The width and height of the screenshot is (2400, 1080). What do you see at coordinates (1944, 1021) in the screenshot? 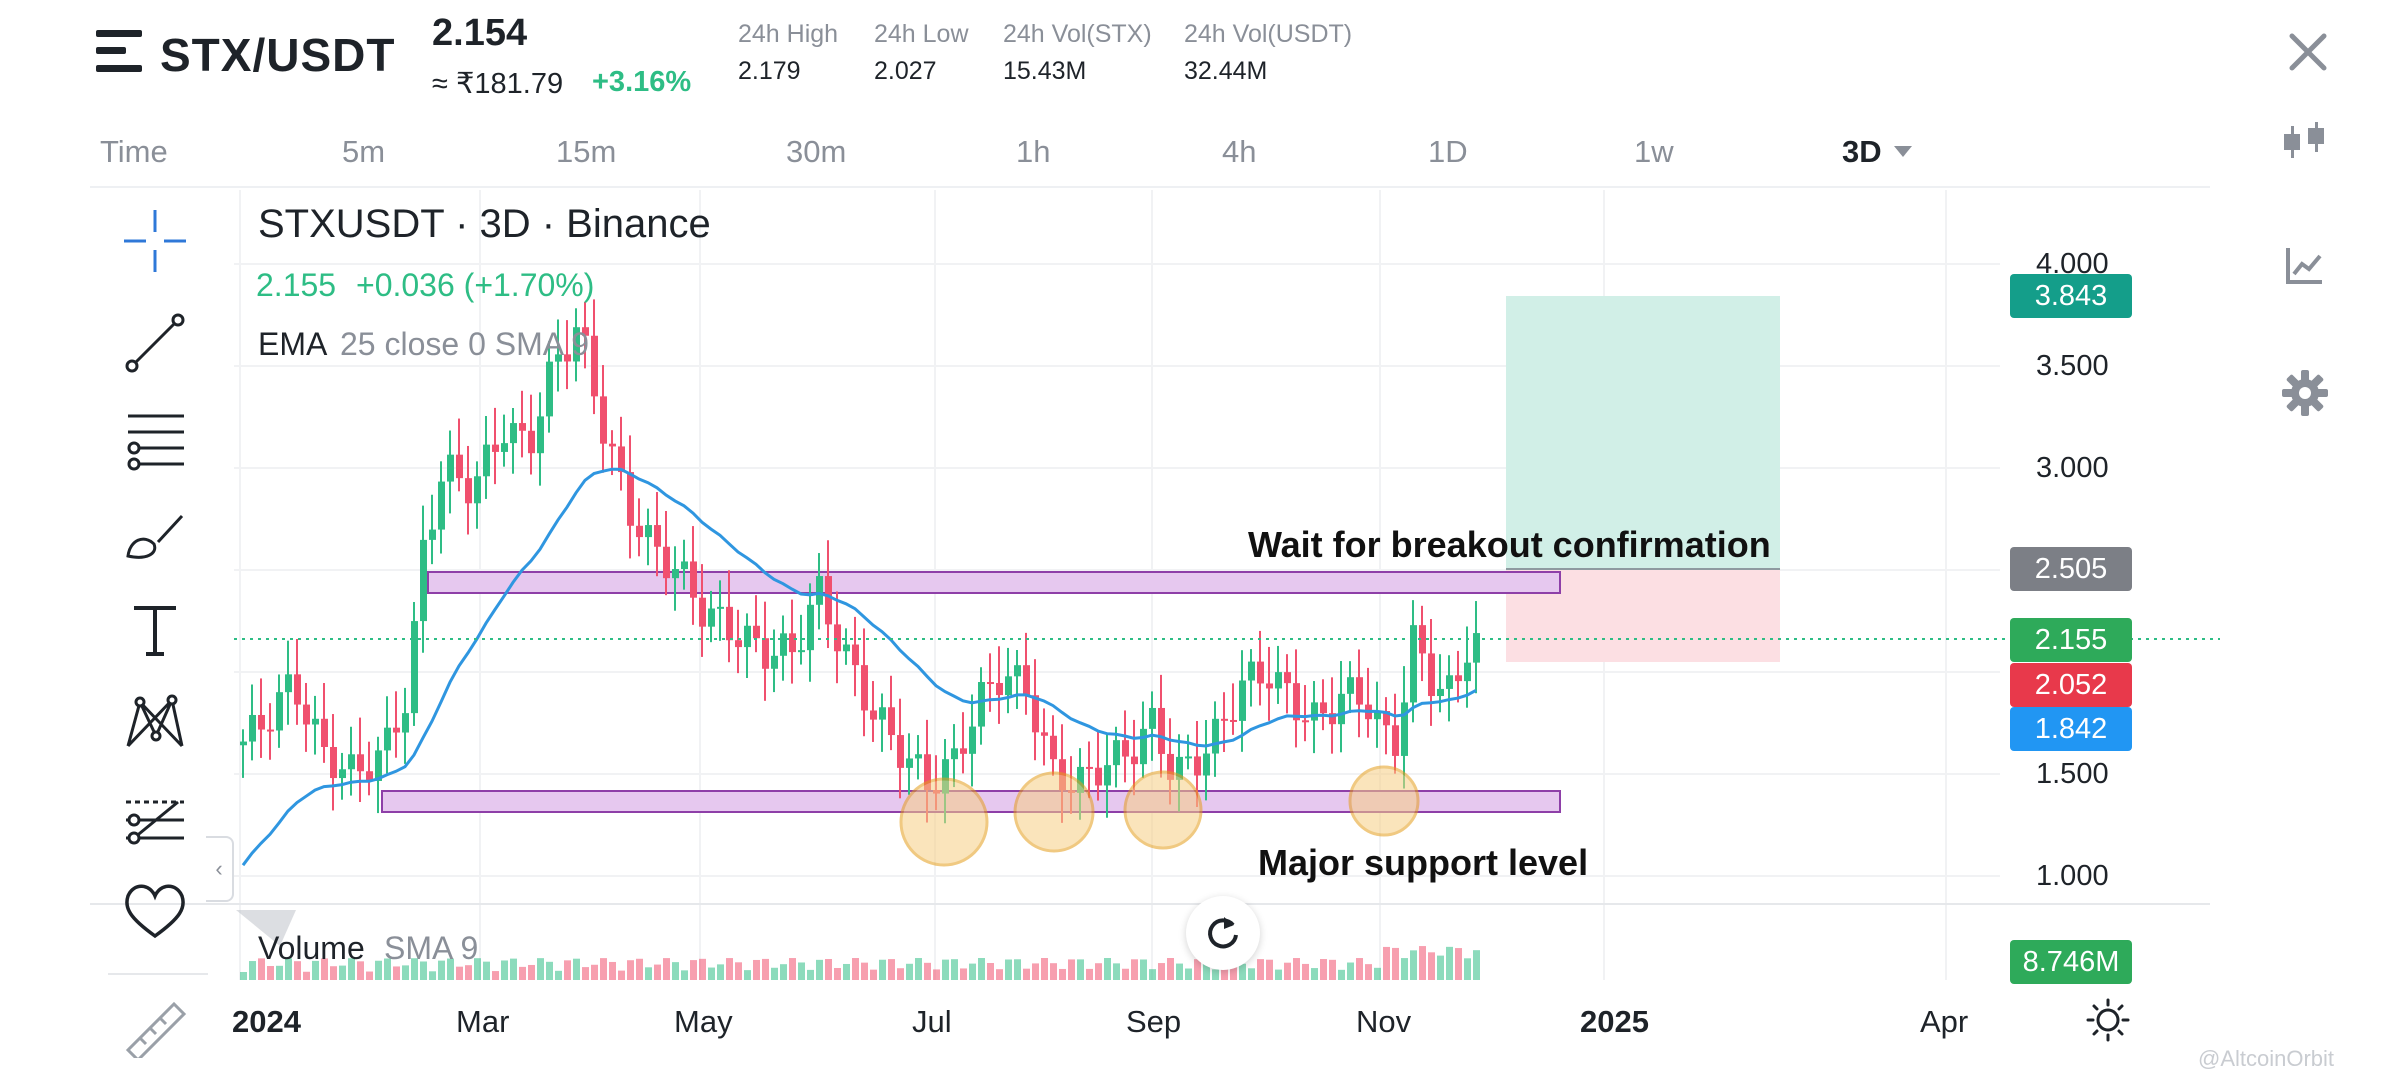
I see `x-tick: Apr` at bounding box center [1944, 1021].